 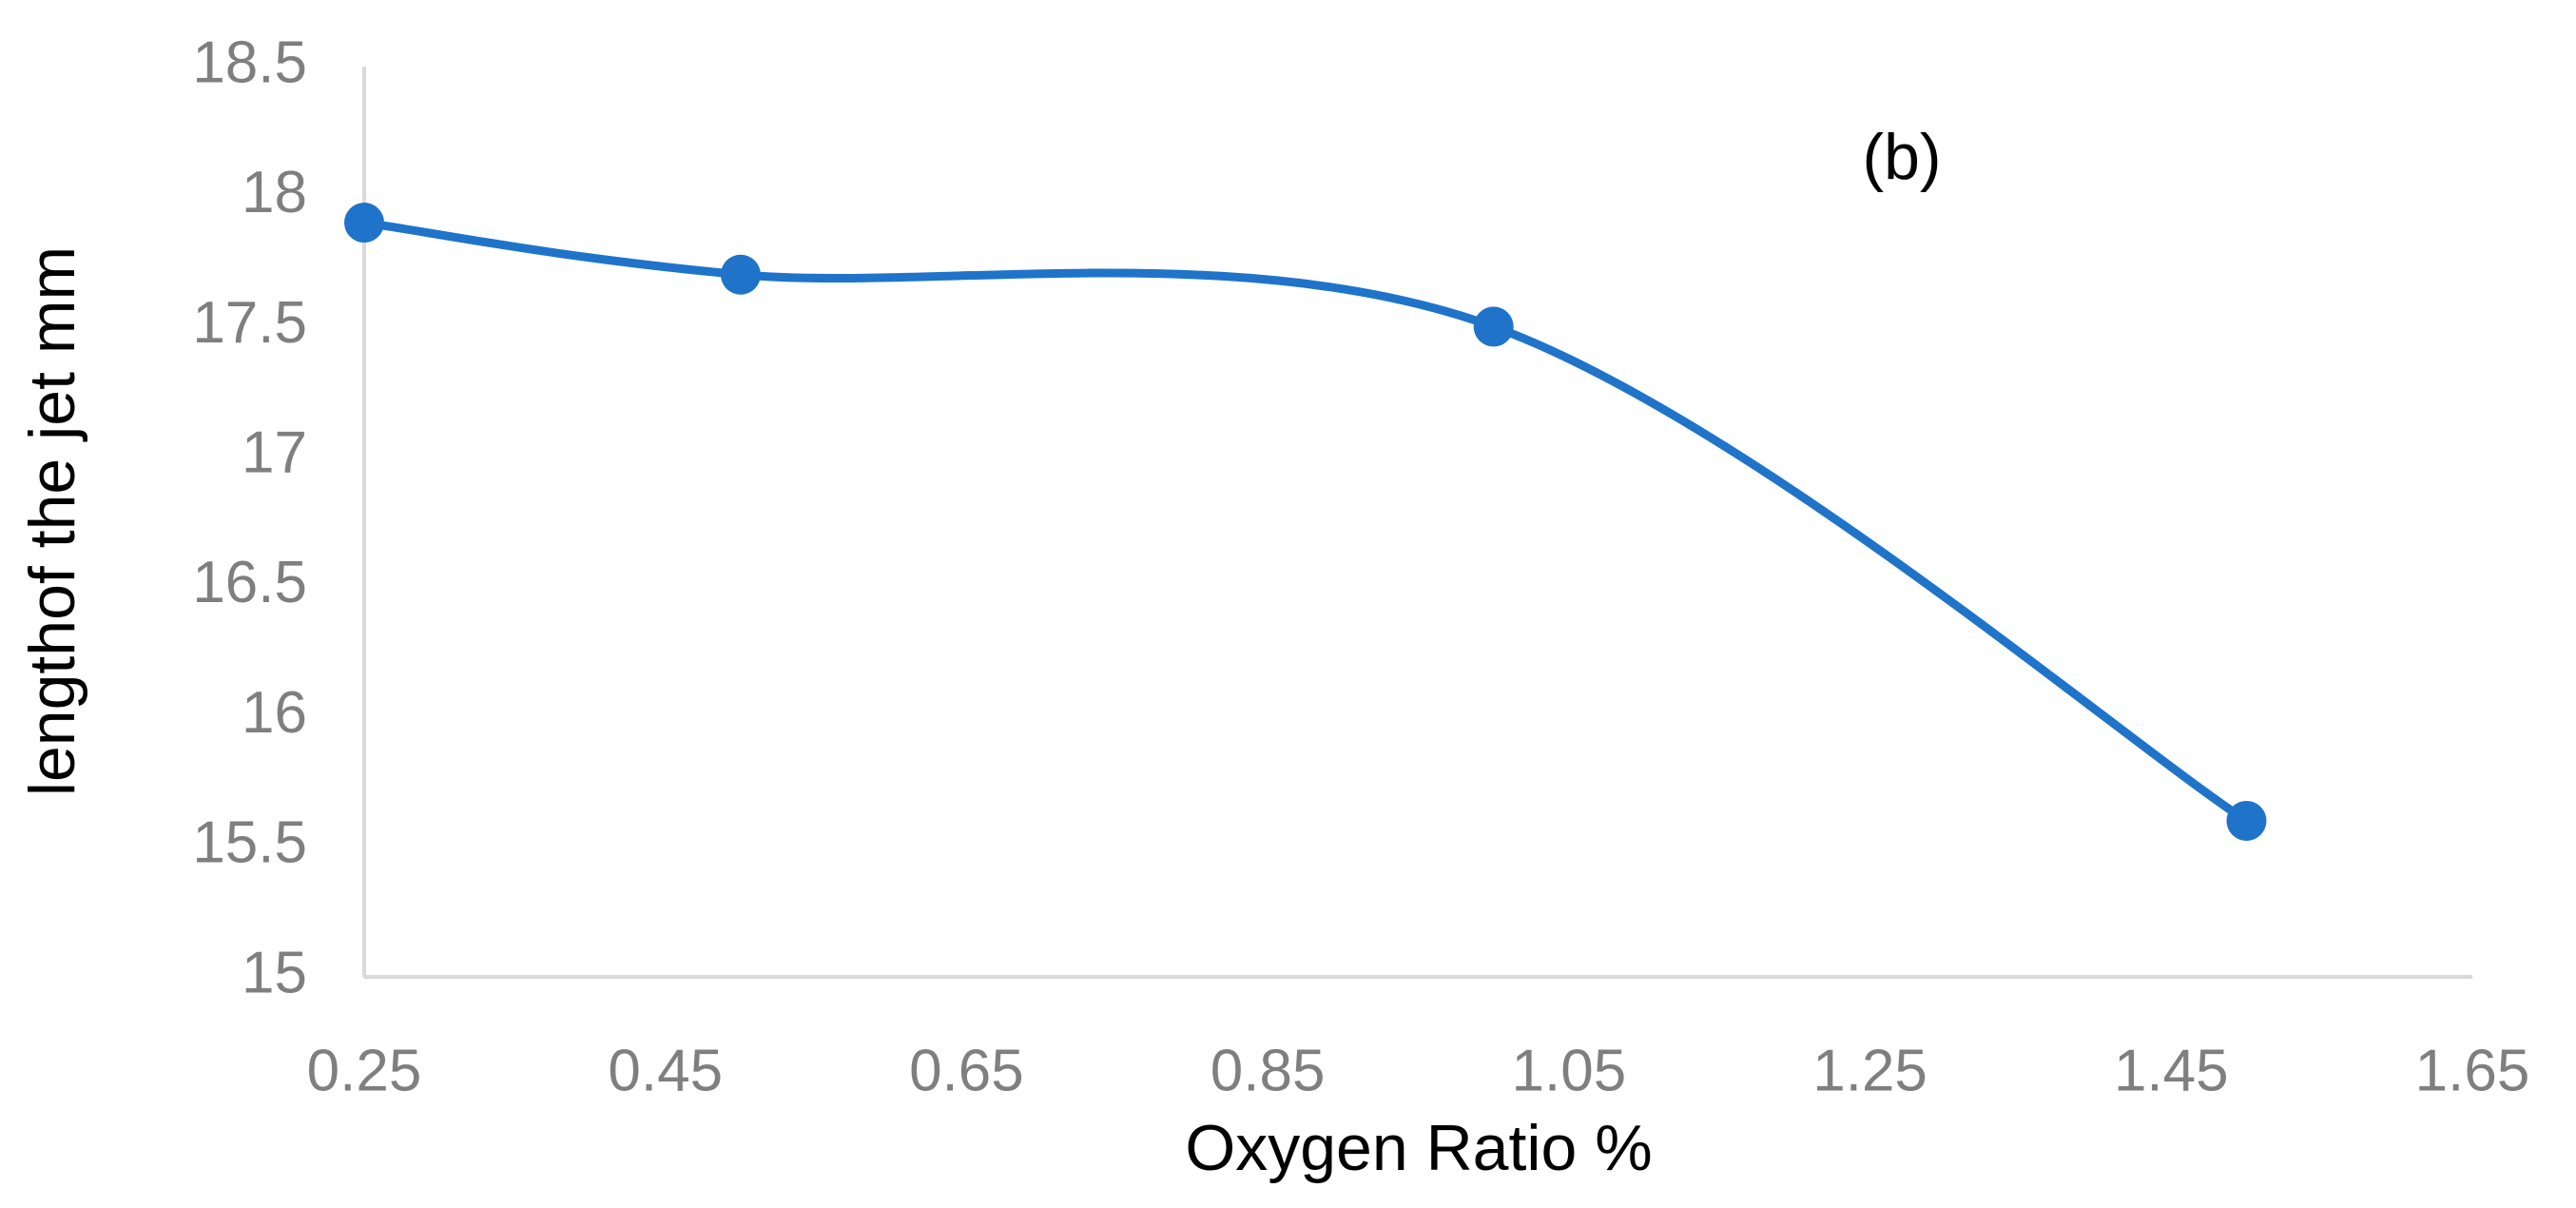 What do you see at coordinates (2472, 1070) in the screenshot?
I see `x-tick-label: 1.65` at bounding box center [2472, 1070].